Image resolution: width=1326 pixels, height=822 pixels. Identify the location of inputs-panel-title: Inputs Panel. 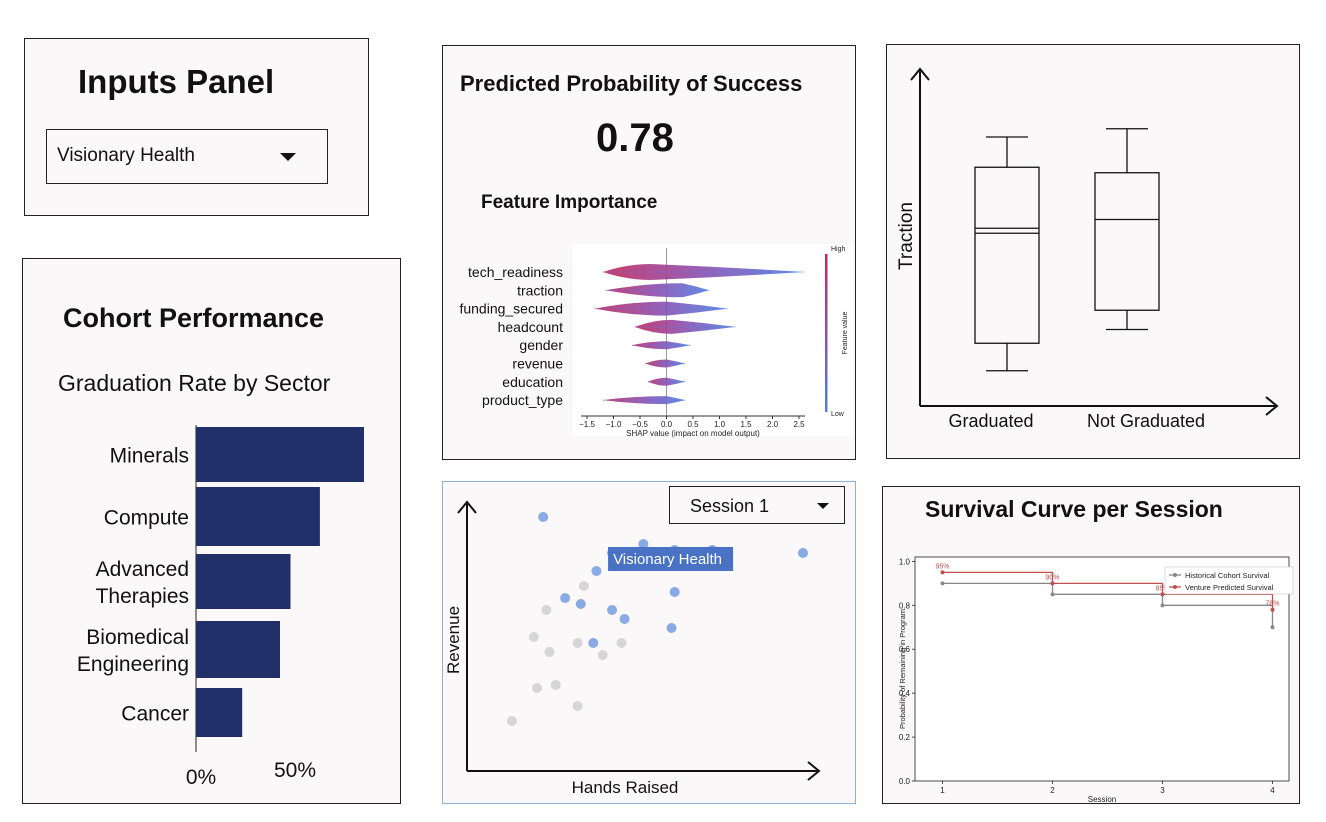
(176, 81).